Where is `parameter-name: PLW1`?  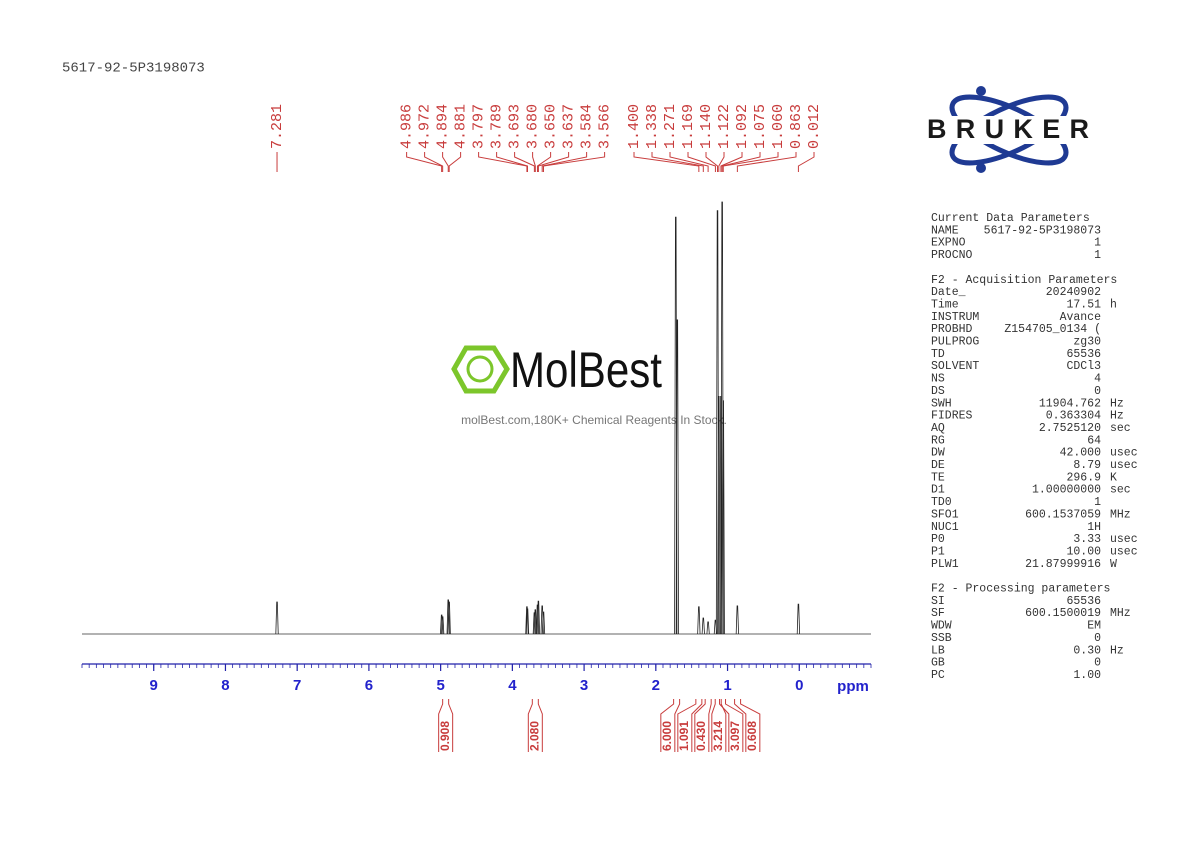 parameter-name: PLW1 is located at coordinates (945, 564).